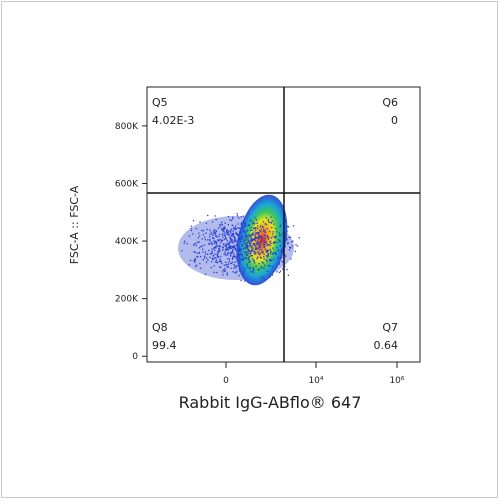  Describe the element at coordinates (127, 184) in the screenshot. I see `y-tick-label: 600K` at that location.